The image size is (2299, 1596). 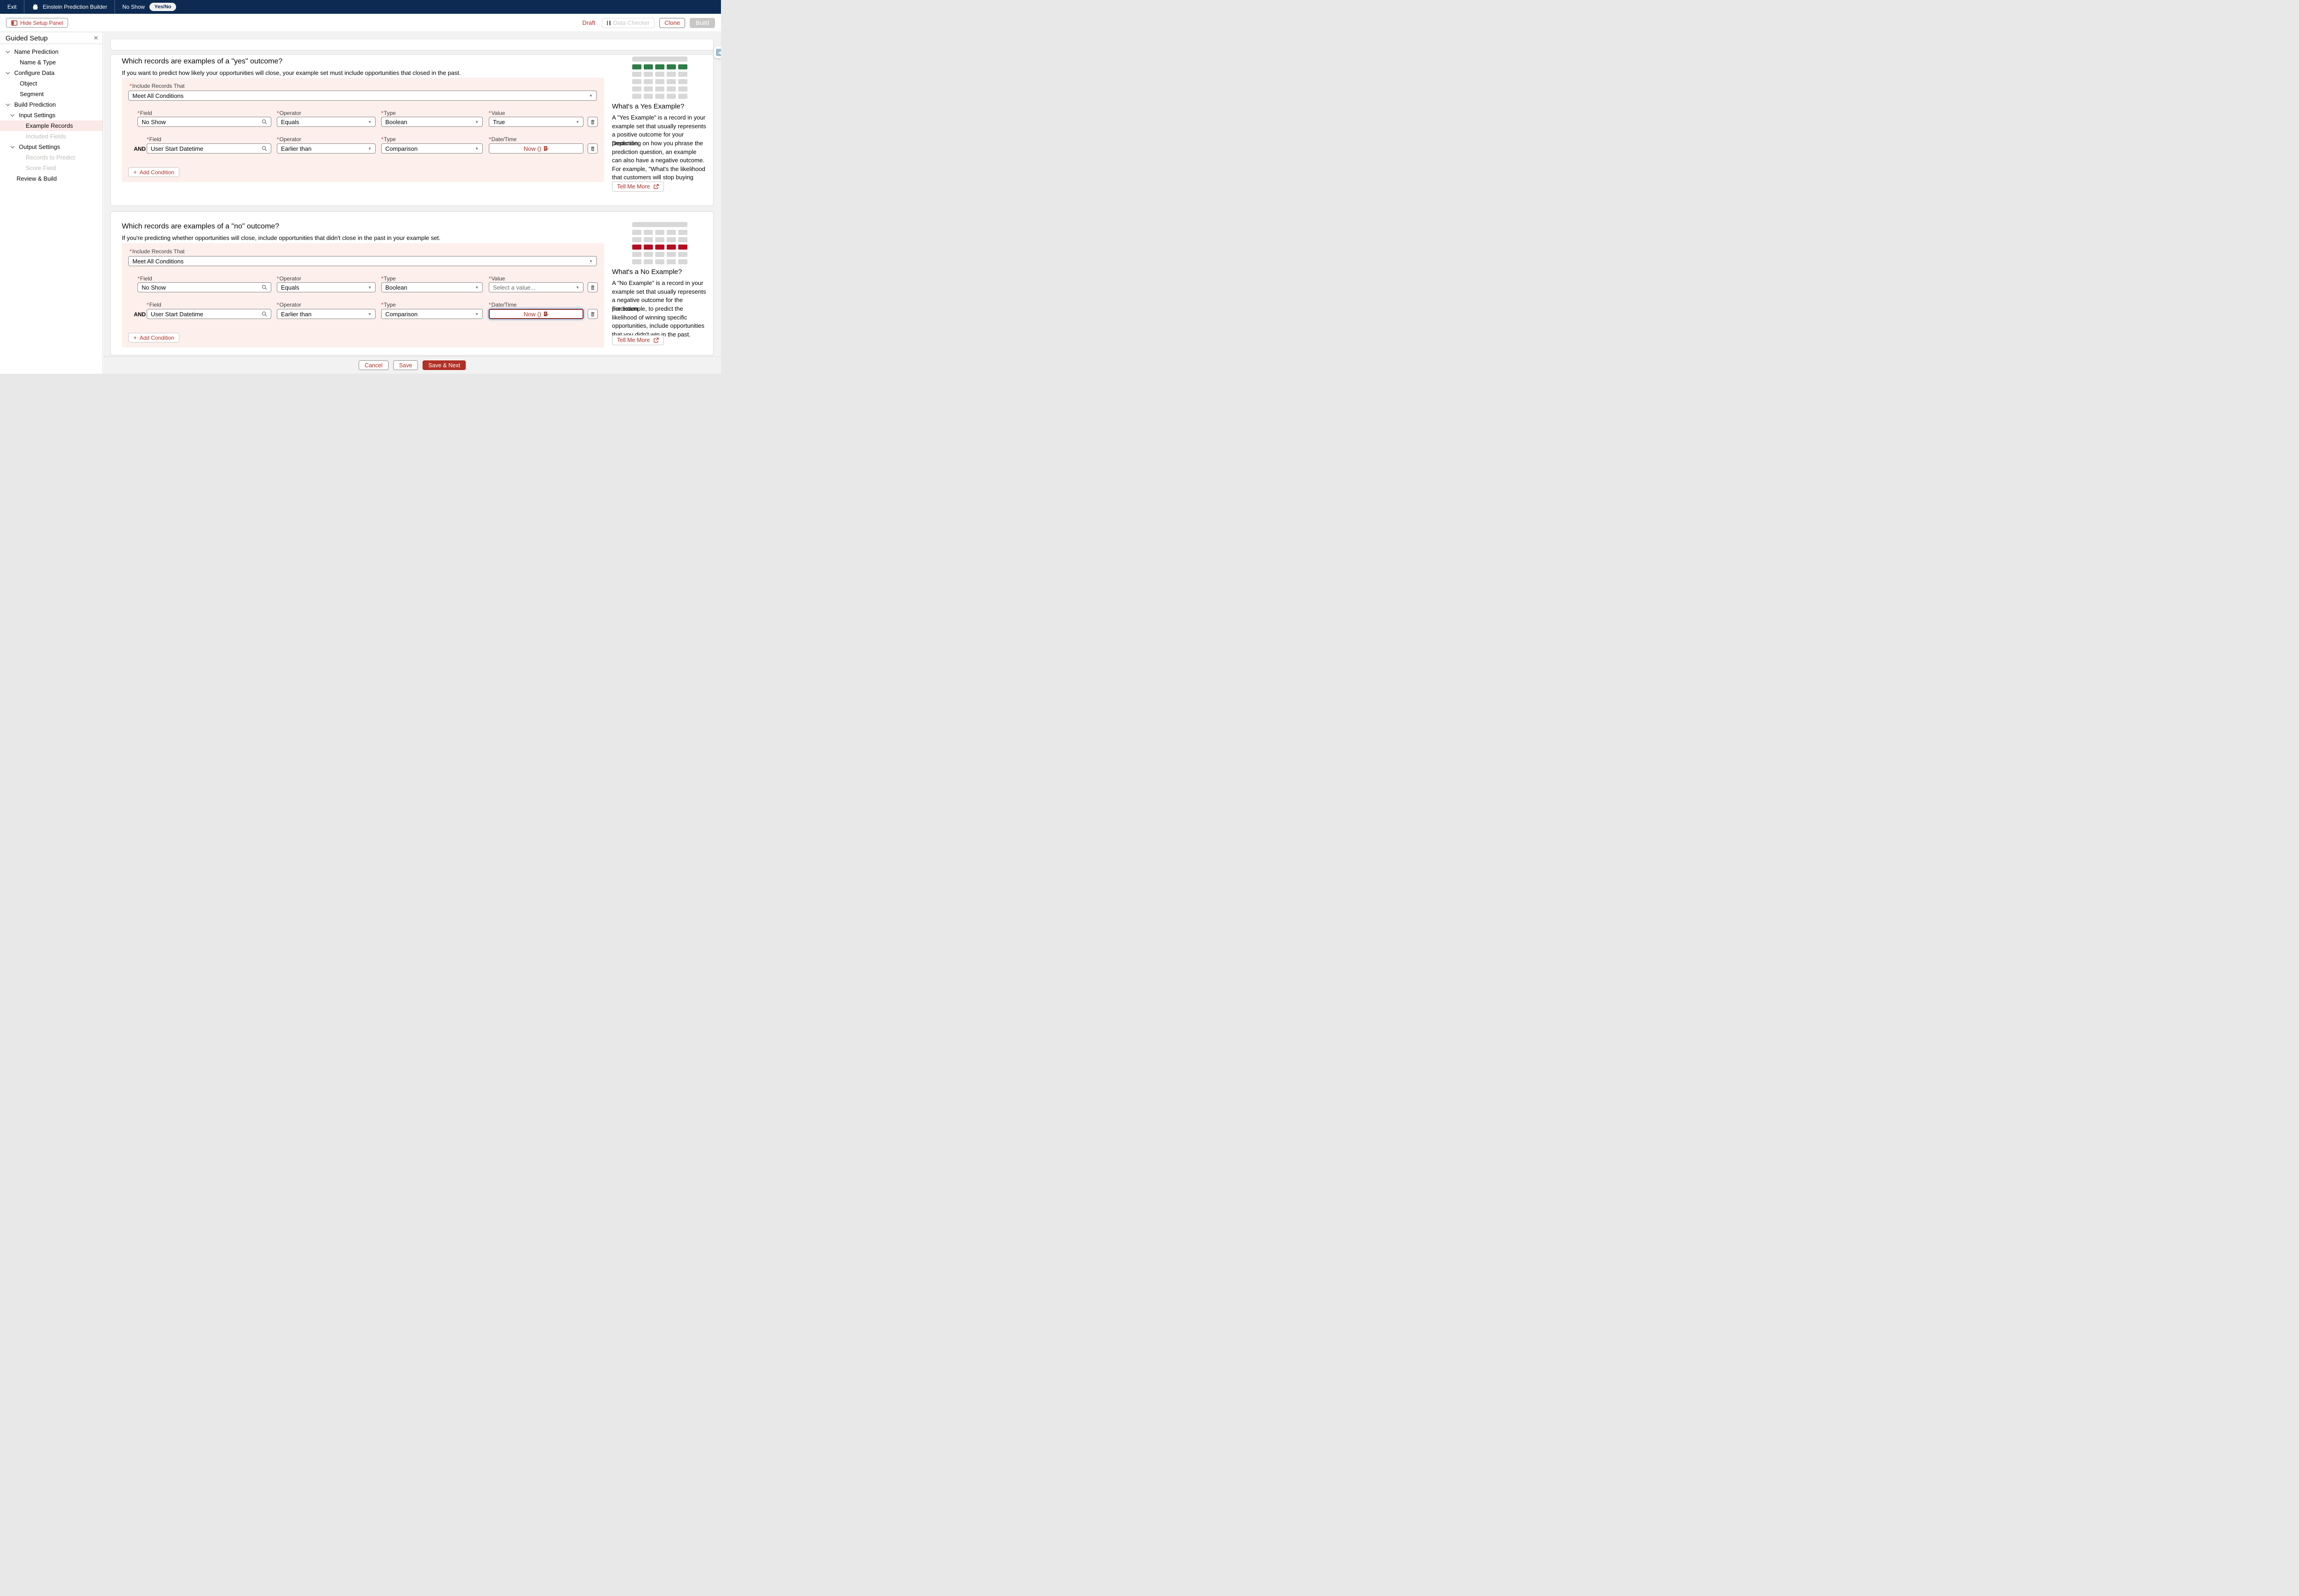 I want to click on sidebar-item-name-prediction: Name Prediction, so click(x=51, y=51).